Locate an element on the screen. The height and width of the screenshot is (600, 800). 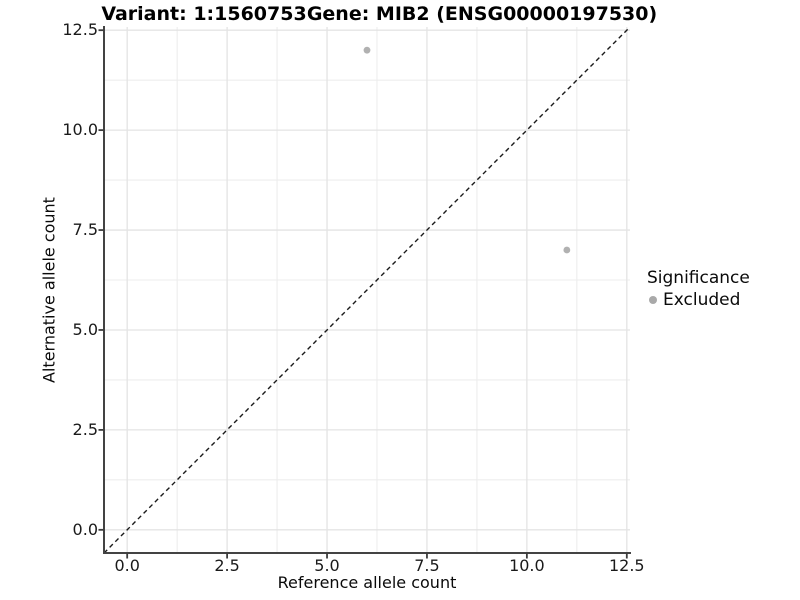
y-tick-label: 10.0 is located at coordinates (80, 130).